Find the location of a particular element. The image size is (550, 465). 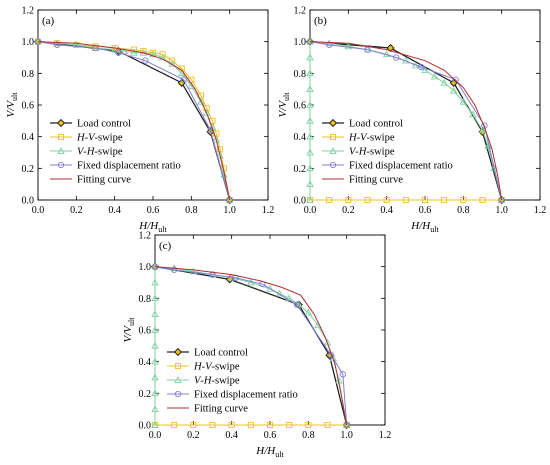

y-tick-label: 0.0 is located at coordinates (300, 201).